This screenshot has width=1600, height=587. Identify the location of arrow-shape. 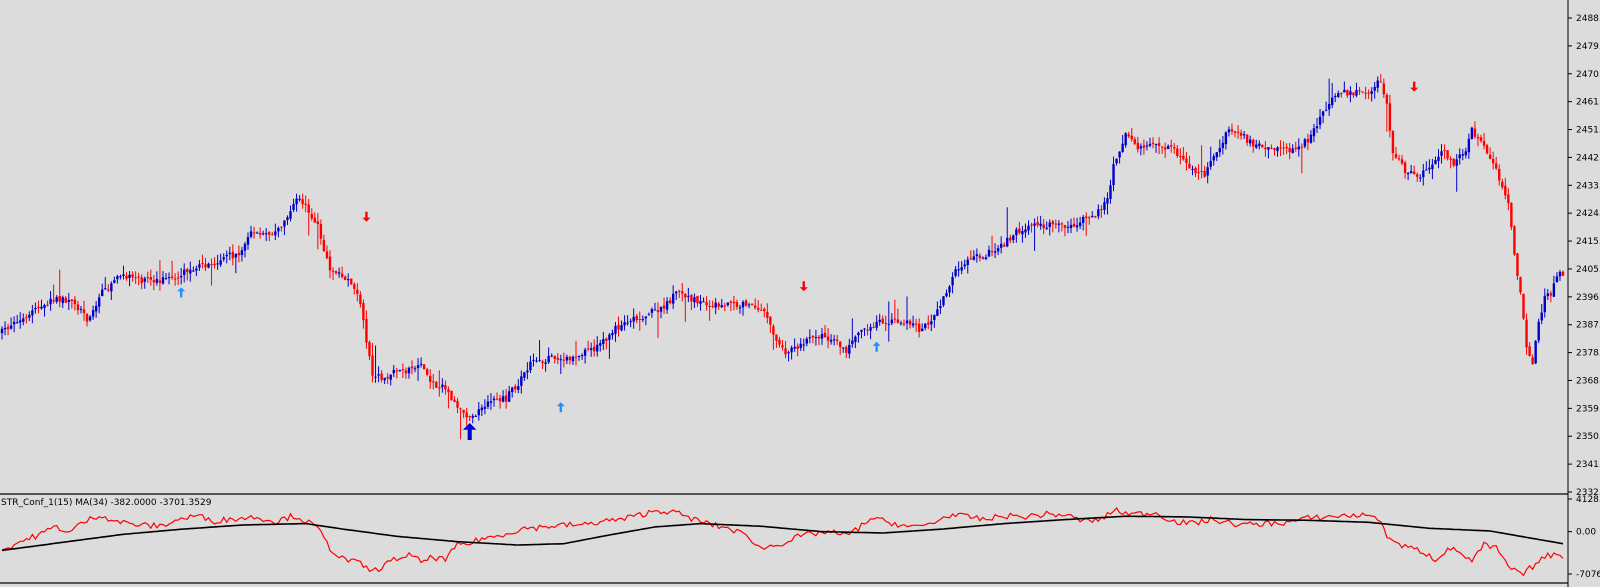
(1414, 86).